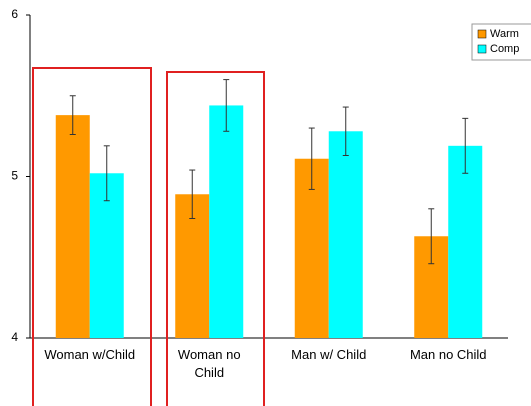  Describe the element at coordinates (329, 354) in the screenshot. I see `x-tick-label: Man w/ Child` at that location.